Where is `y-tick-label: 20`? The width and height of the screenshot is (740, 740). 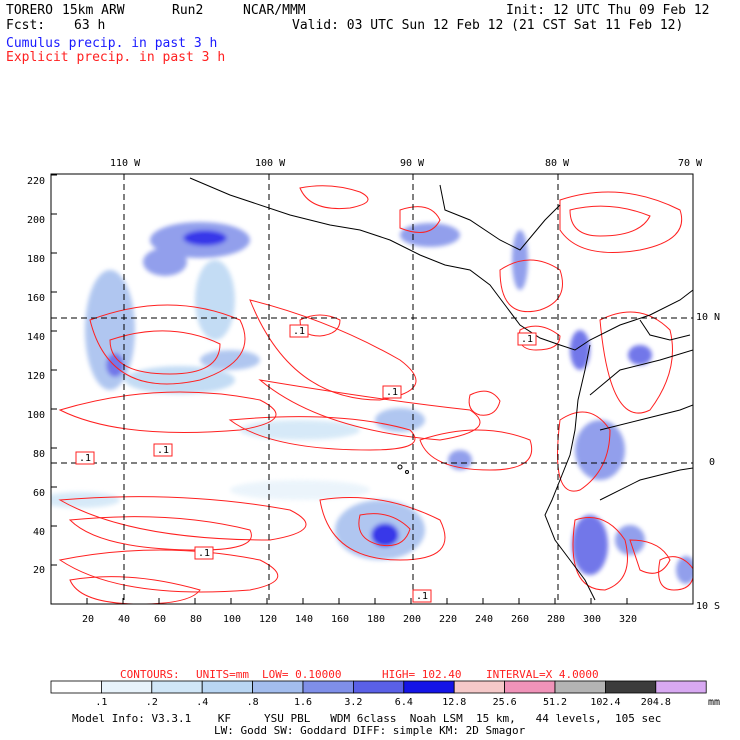 y-tick-label: 20 is located at coordinates (39, 570).